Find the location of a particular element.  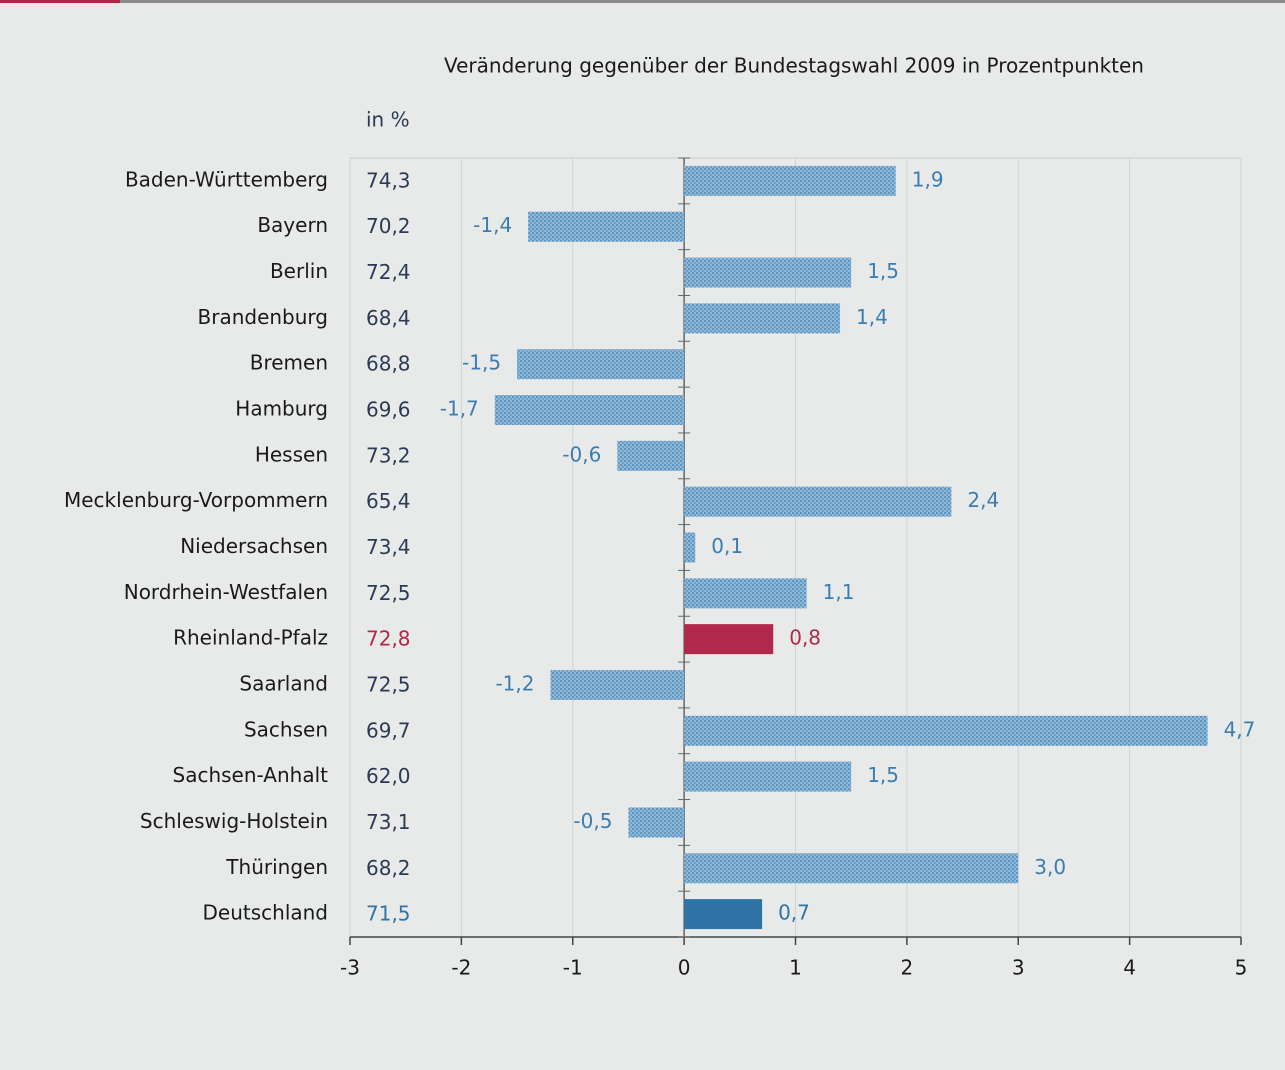

value-label: 0,7 is located at coordinates (794, 913).